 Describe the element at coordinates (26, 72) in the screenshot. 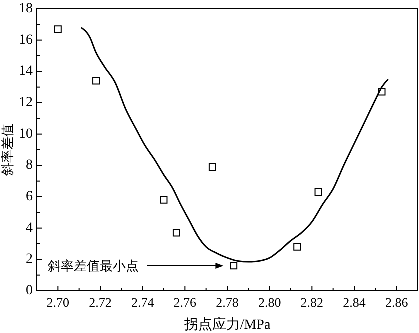

I see `y-tick-label: 14` at that location.